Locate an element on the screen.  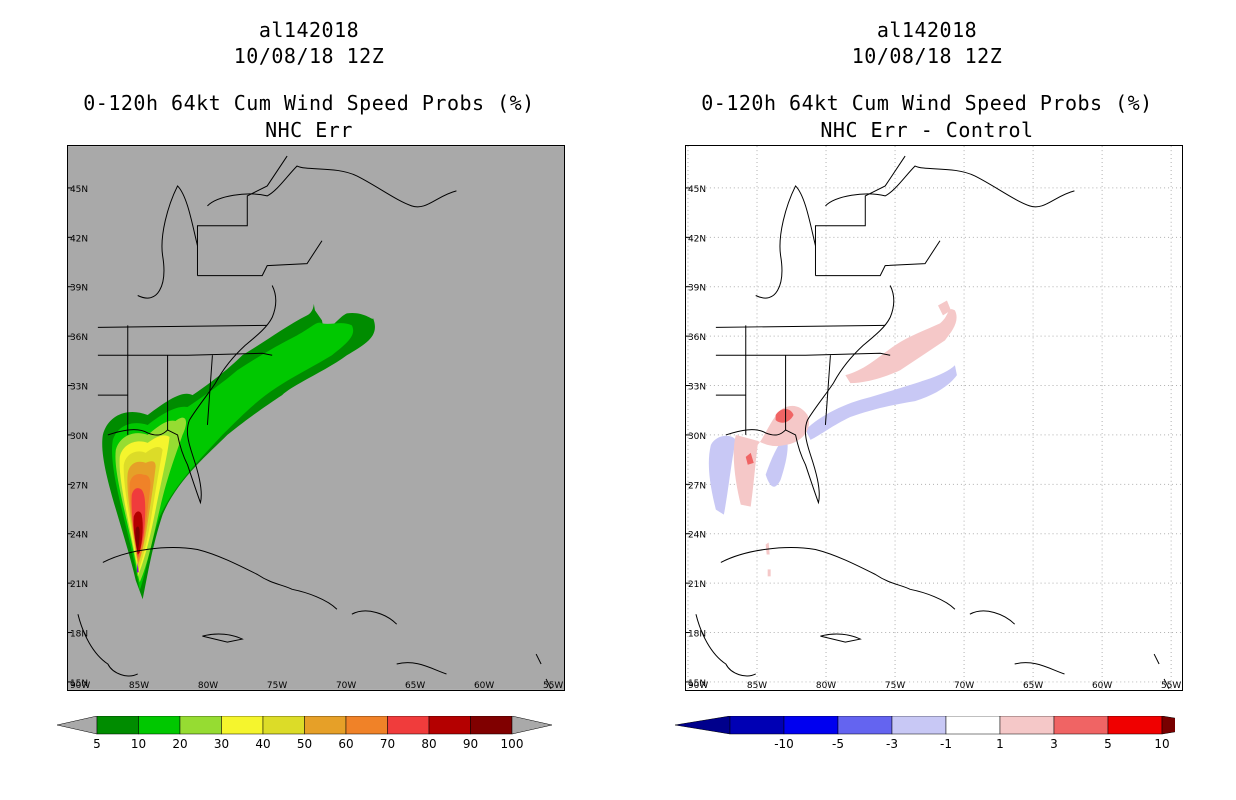
colorbar-label: 1 is located at coordinates (1000, 744).